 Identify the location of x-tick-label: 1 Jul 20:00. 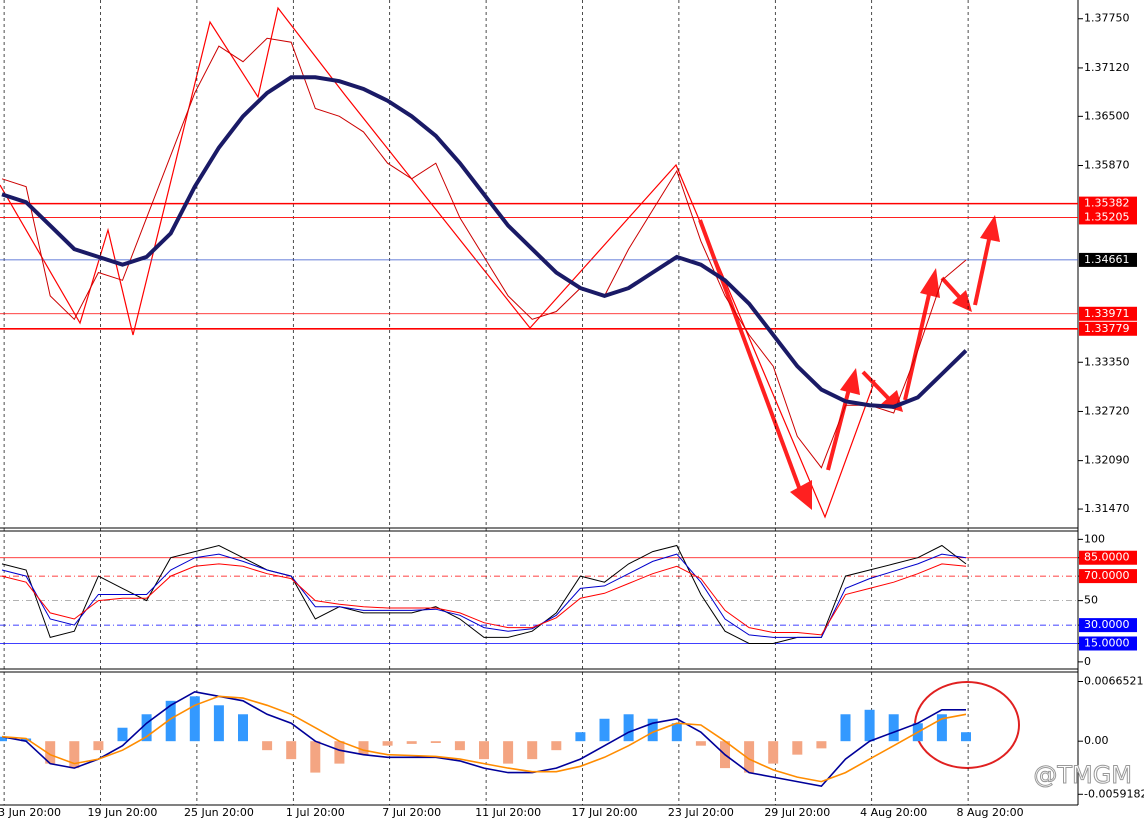
(315, 812).